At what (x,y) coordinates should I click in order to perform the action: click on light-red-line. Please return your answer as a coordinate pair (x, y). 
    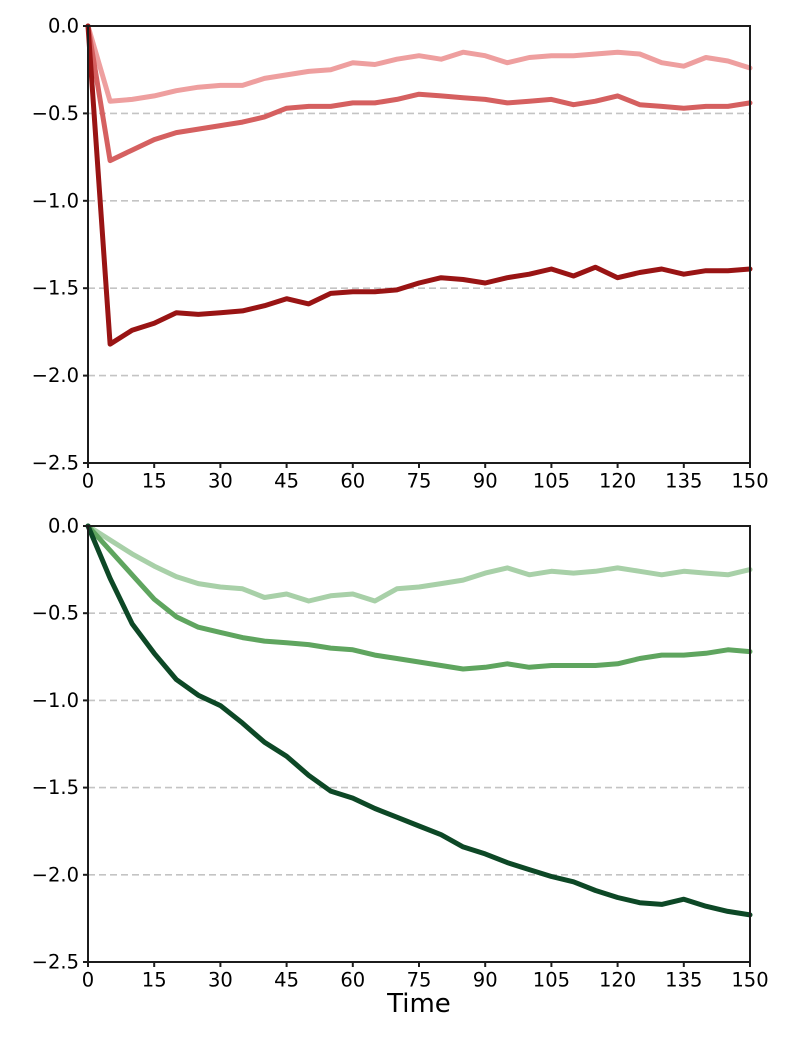
    Looking at the image, I should click on (419, 63).